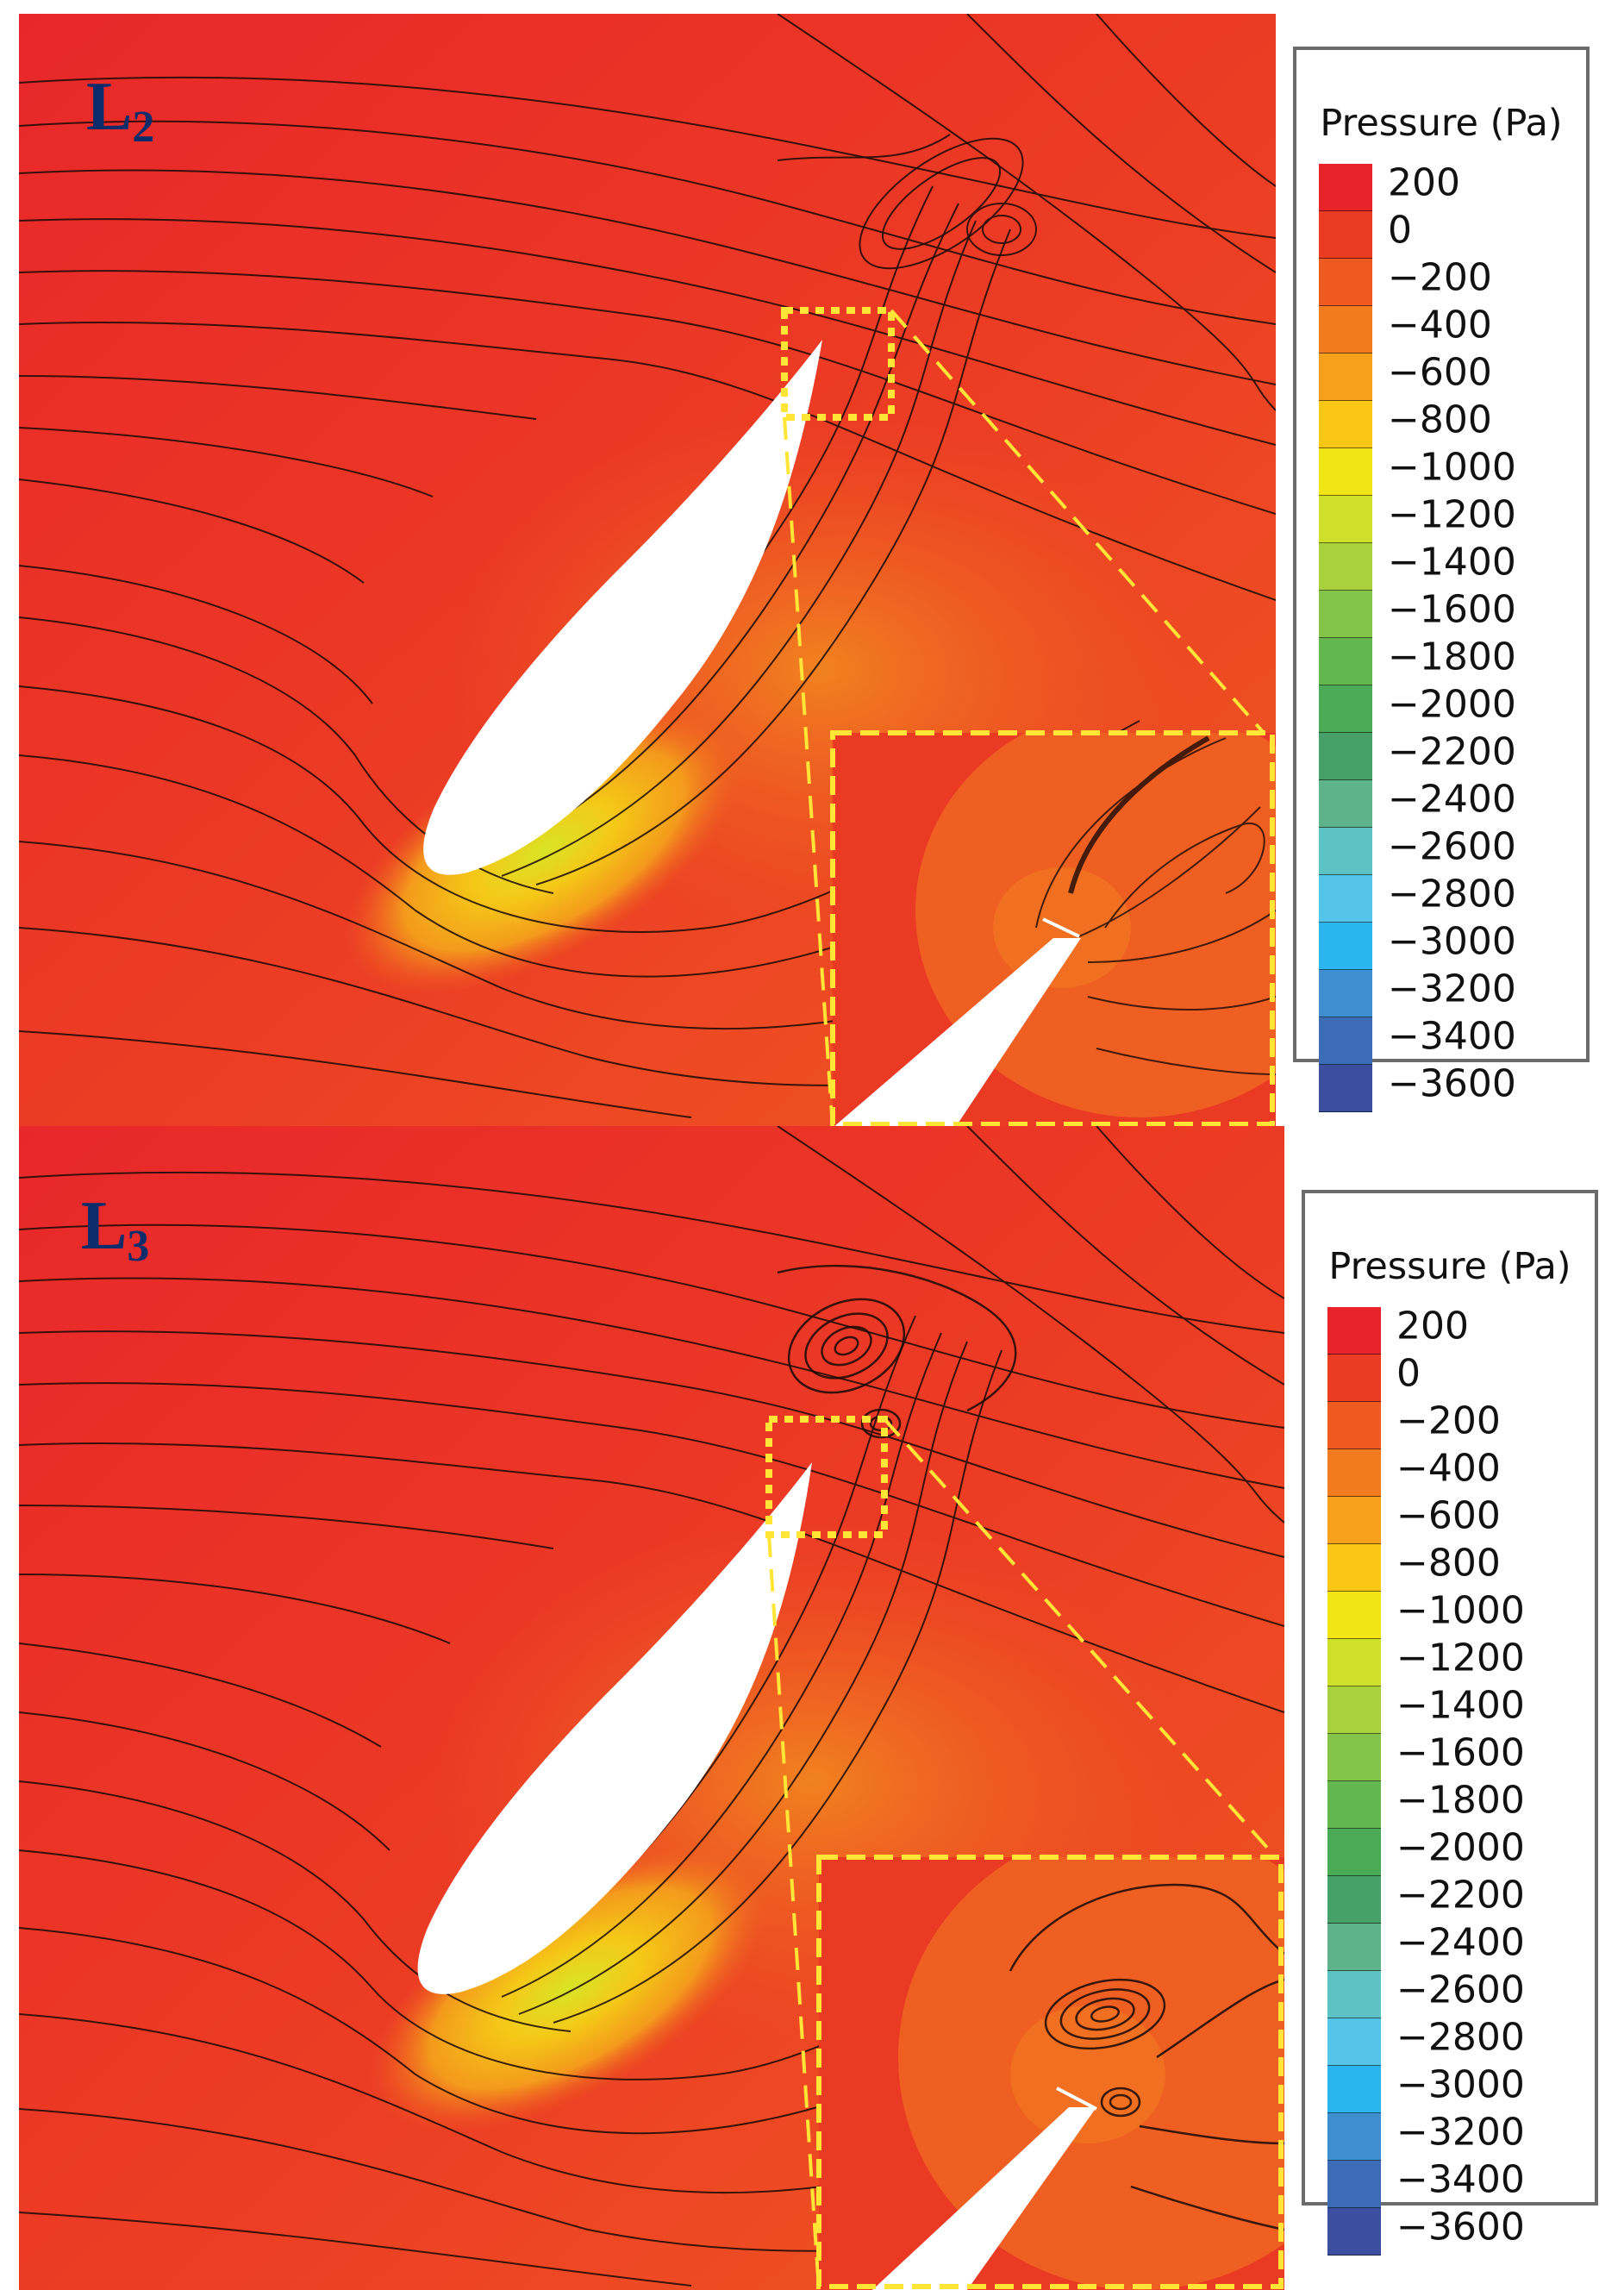 The width and height of the screenshot is (1624, 2290). I want to click on panel-label: L2, so click(120, 110).